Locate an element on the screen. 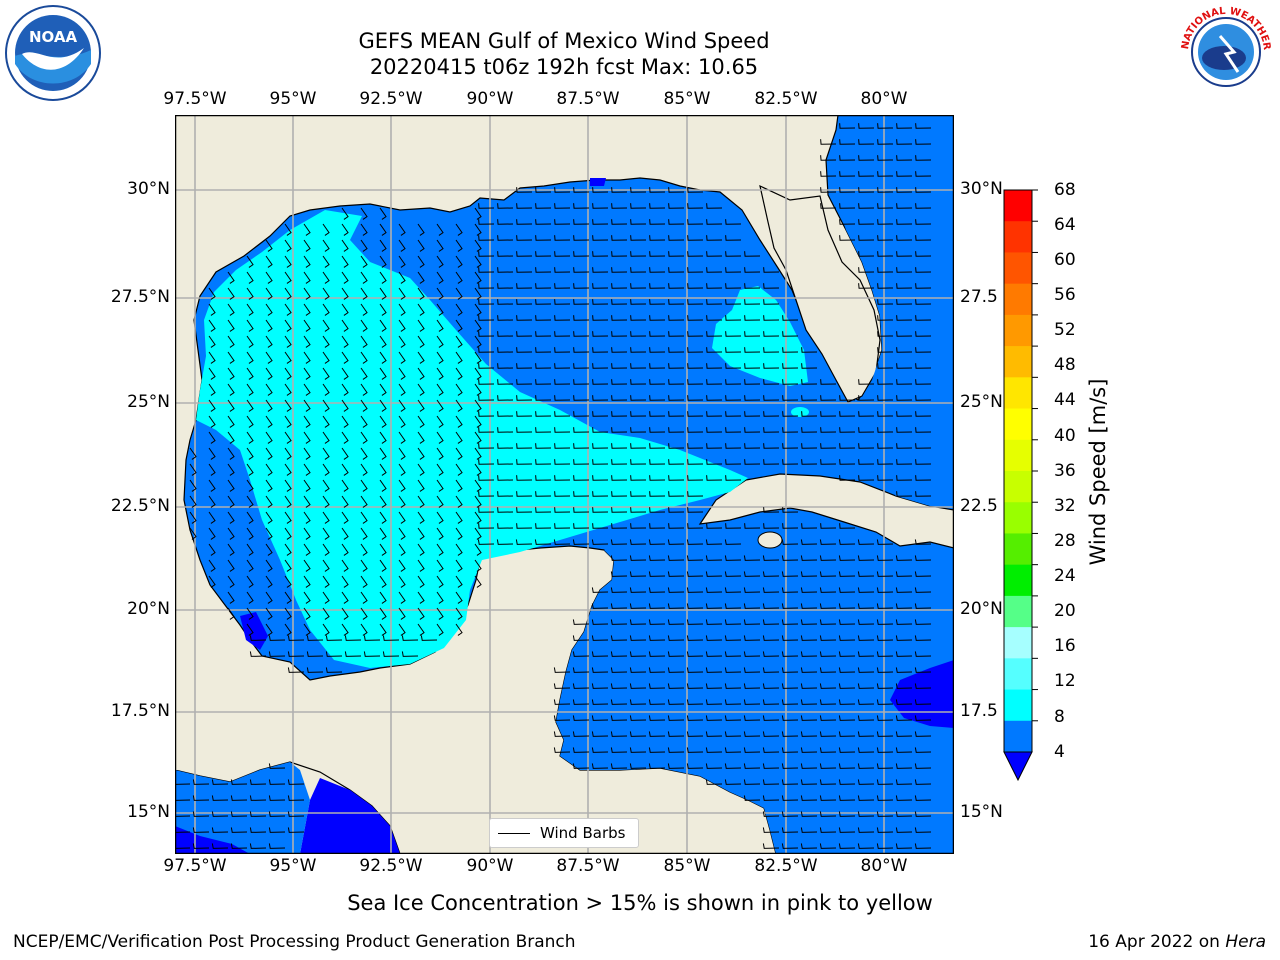  noaa-logo-text: NOAA is located at coordinates (53, 37).